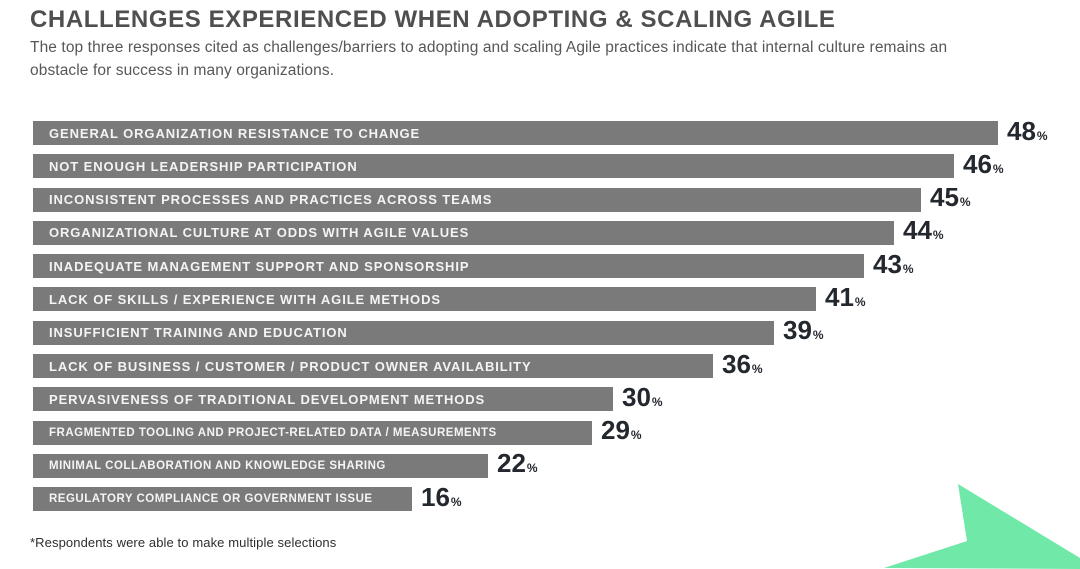  What do you see at coordinates (893, 263) in the screenshot?
I see `bar-value: 43%` at bounding box center [893, 263].